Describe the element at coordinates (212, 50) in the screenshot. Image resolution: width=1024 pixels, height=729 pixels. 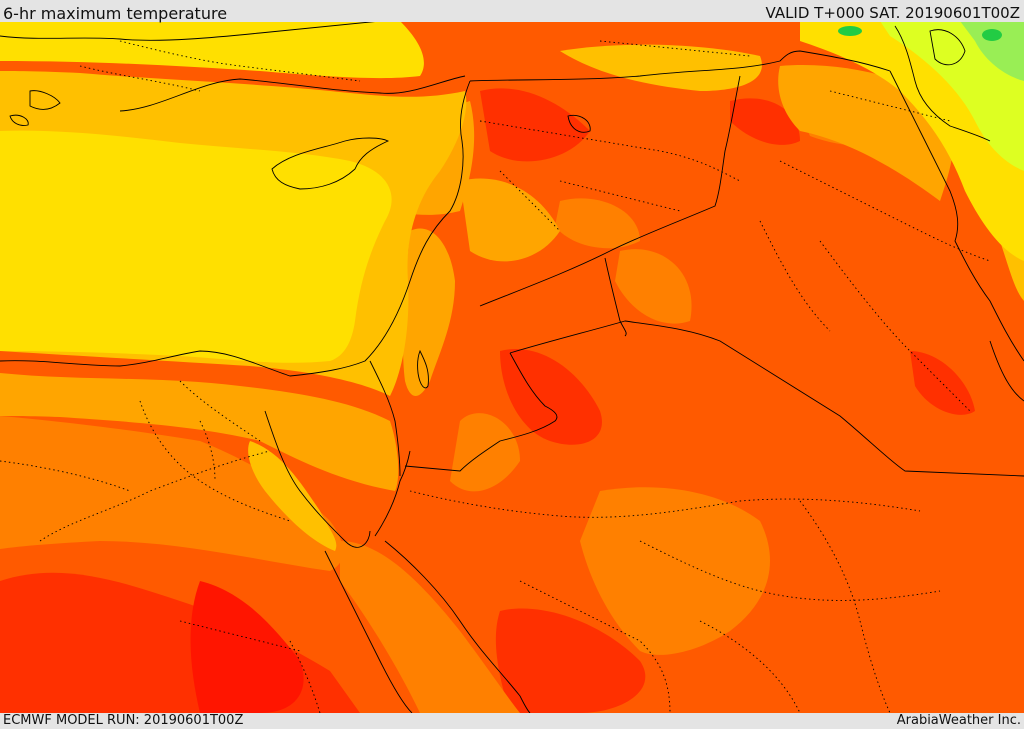
I see `heat-field-yellow-north` at that location.